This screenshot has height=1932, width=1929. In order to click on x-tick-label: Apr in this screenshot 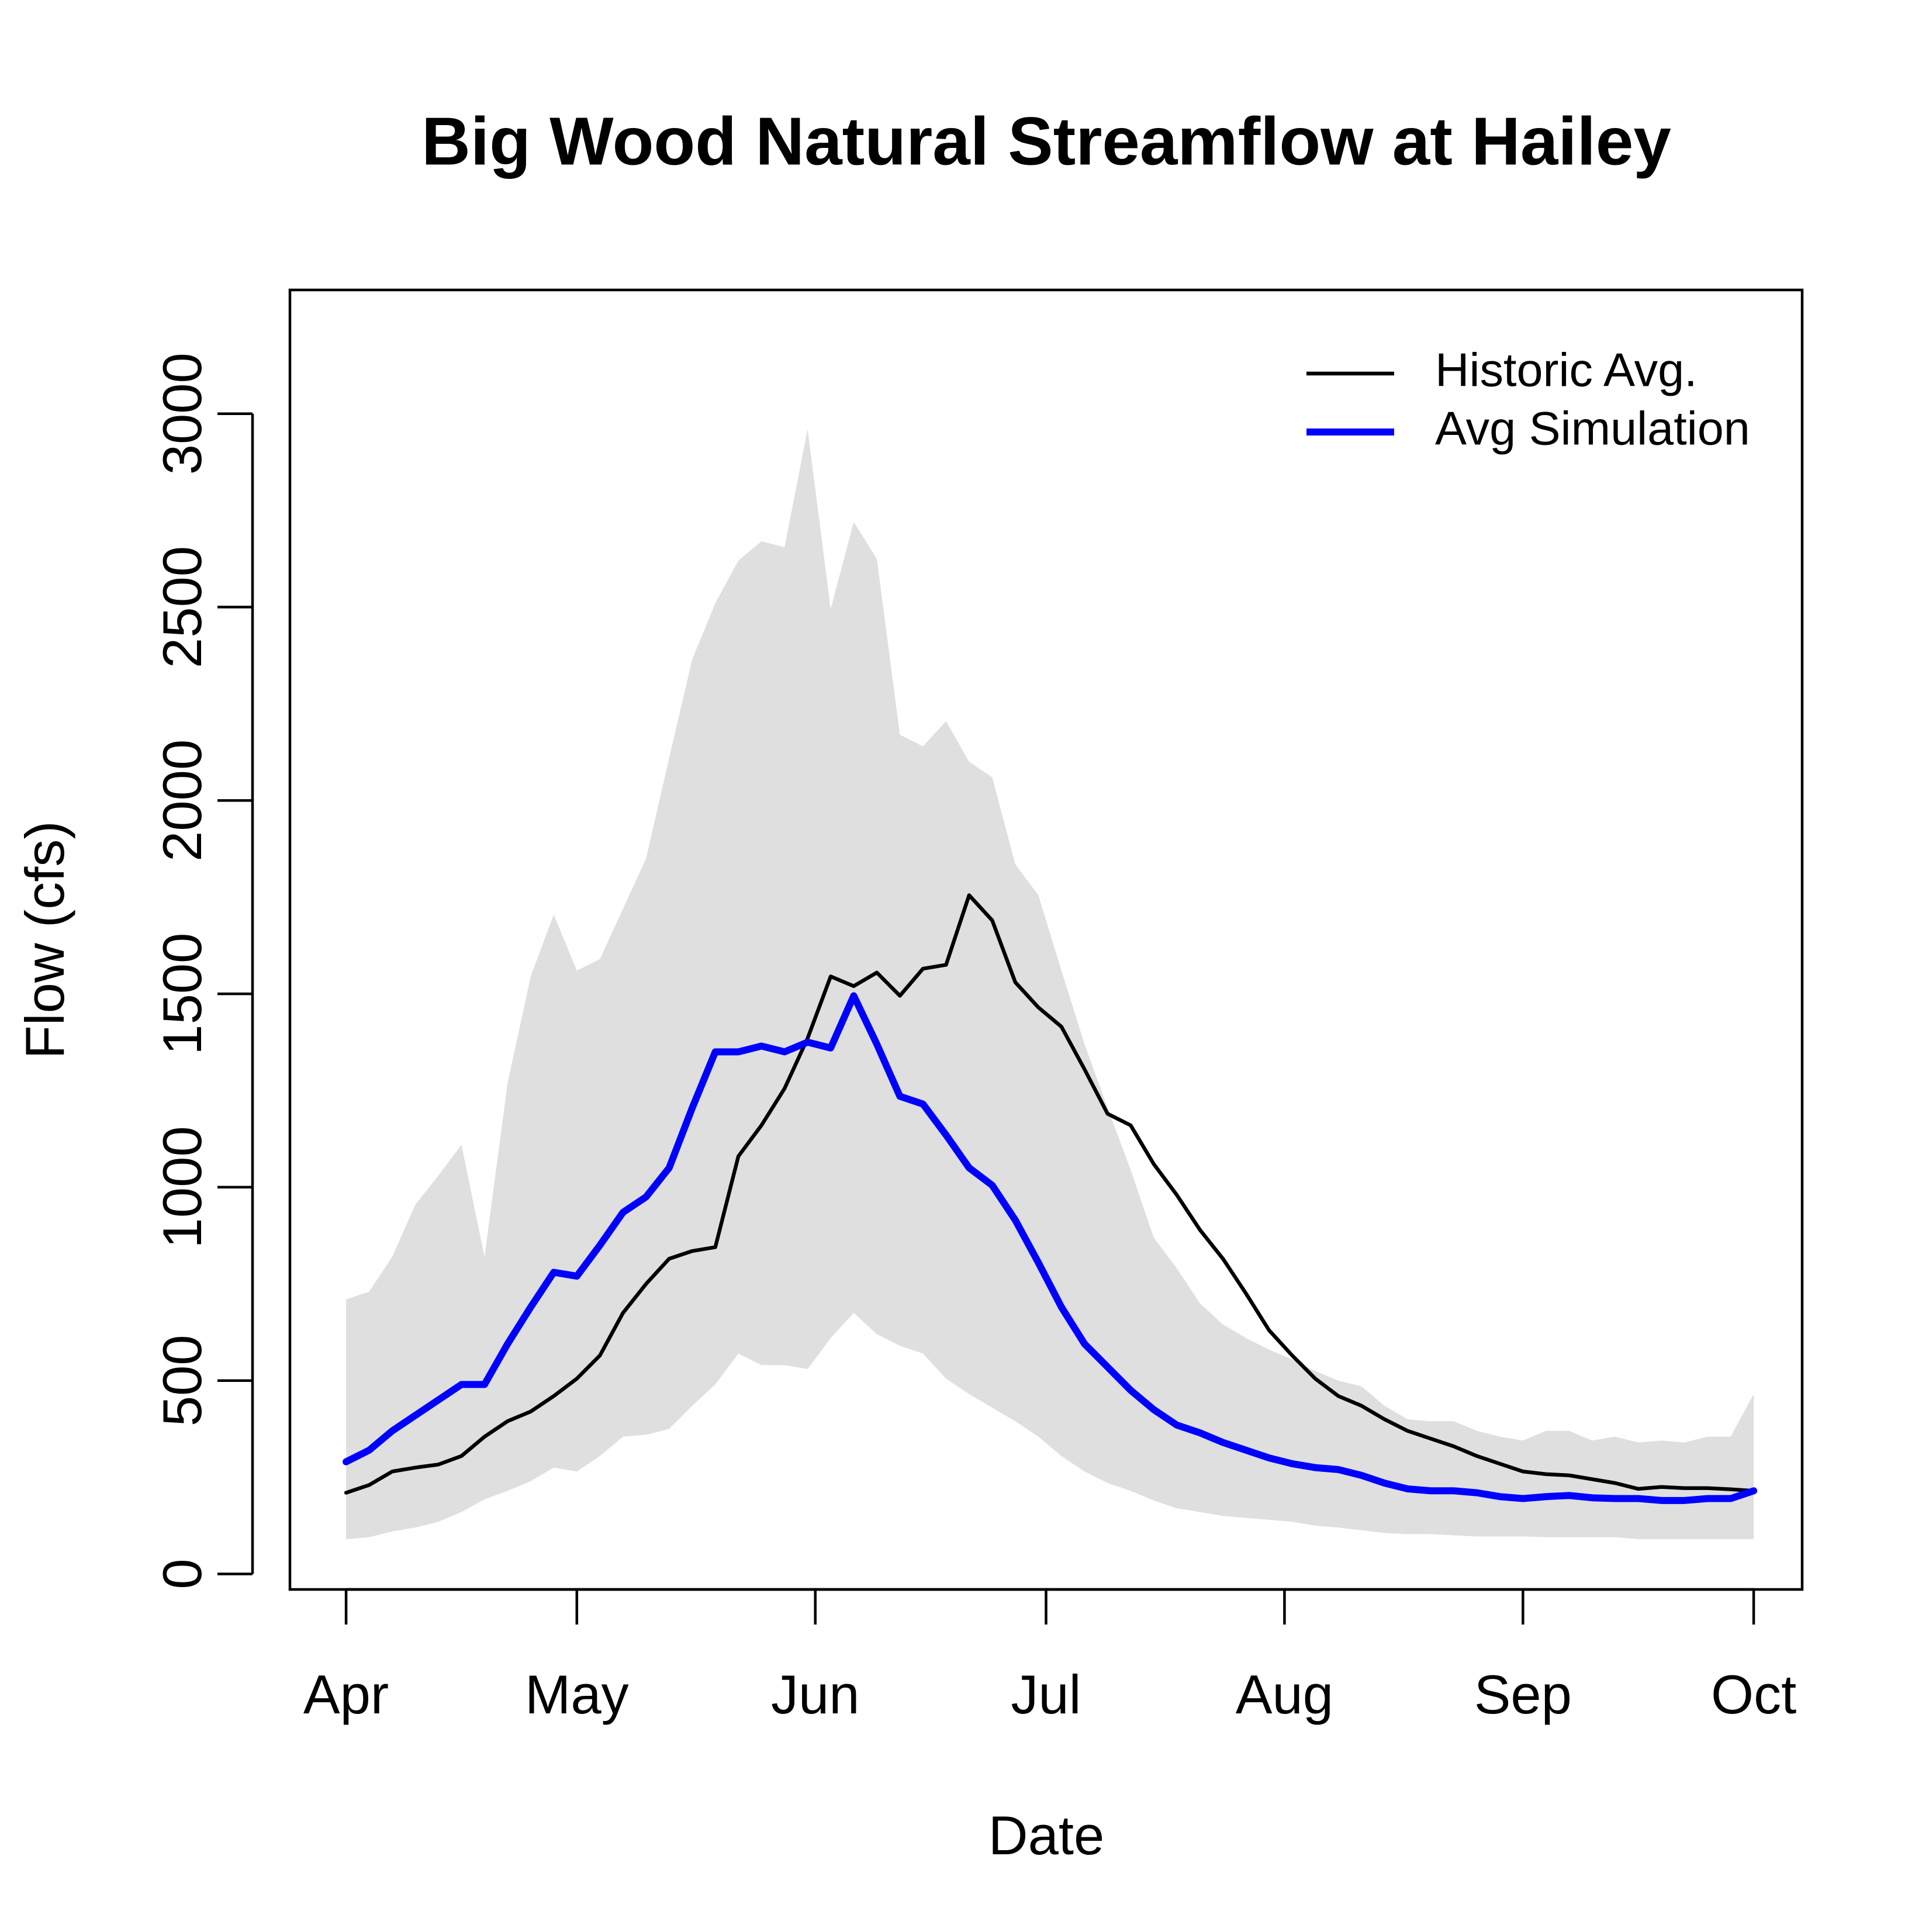, I will do `click(346, 1695)`.